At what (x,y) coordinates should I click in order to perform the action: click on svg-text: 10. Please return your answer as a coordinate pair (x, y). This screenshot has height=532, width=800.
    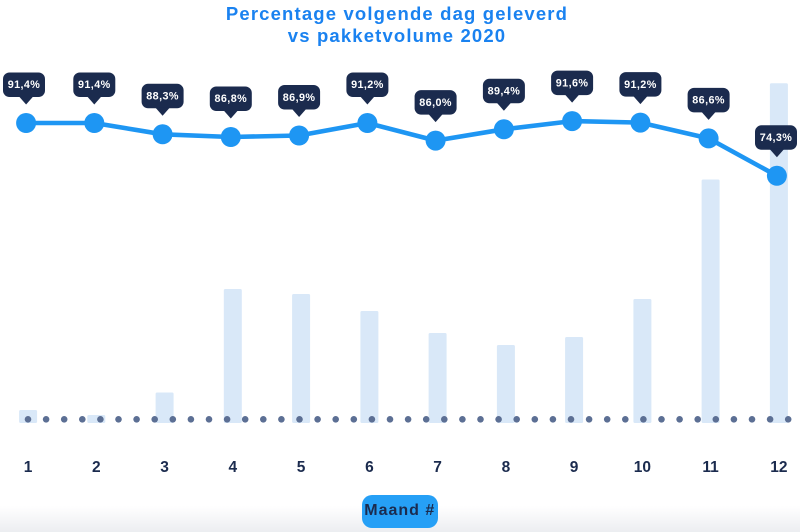
    Looking at the image, I should click on (642, 467).